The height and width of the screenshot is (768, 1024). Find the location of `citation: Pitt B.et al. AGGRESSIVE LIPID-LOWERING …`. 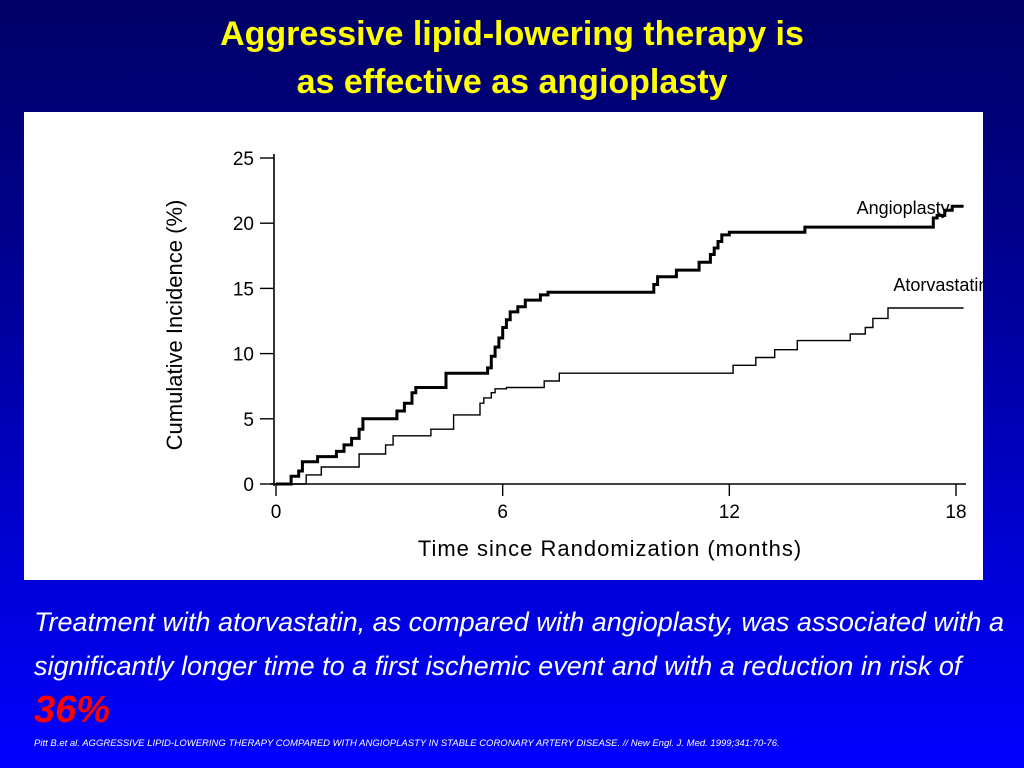

citation: Pitt B.et al. AGGRESSIVE LIPID-LOWERING … is located at coordinates (407, 743).